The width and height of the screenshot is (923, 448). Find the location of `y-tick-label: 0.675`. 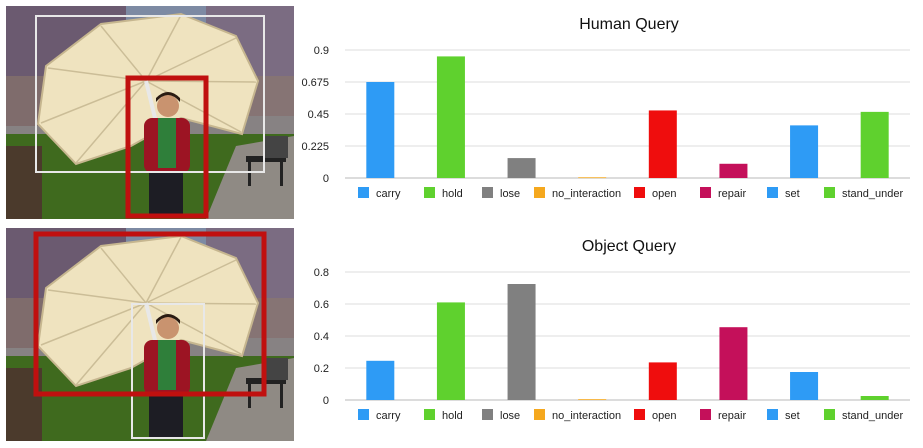

y-tick-label: 0.675 is located at coordinates (315, 83).